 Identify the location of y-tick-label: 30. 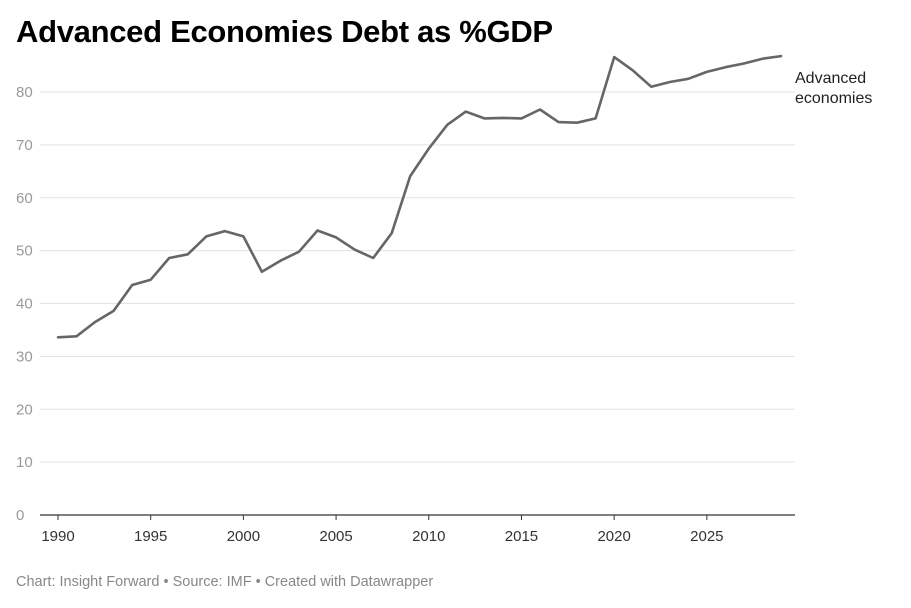
(24, 356).